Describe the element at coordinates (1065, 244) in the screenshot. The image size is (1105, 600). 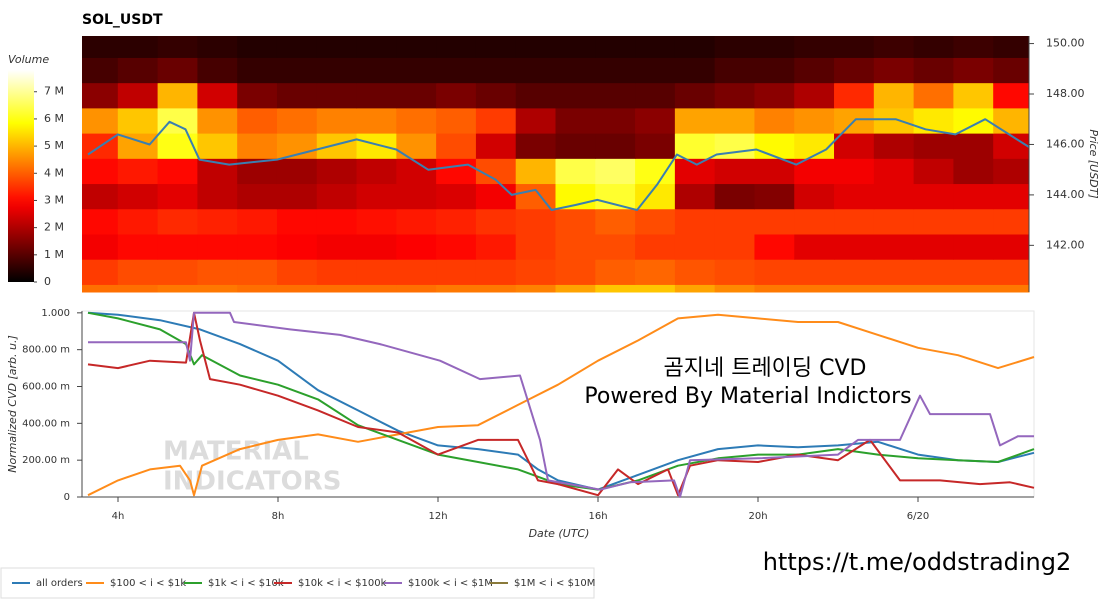
I see `y-tick-label: 142.00` at that location.